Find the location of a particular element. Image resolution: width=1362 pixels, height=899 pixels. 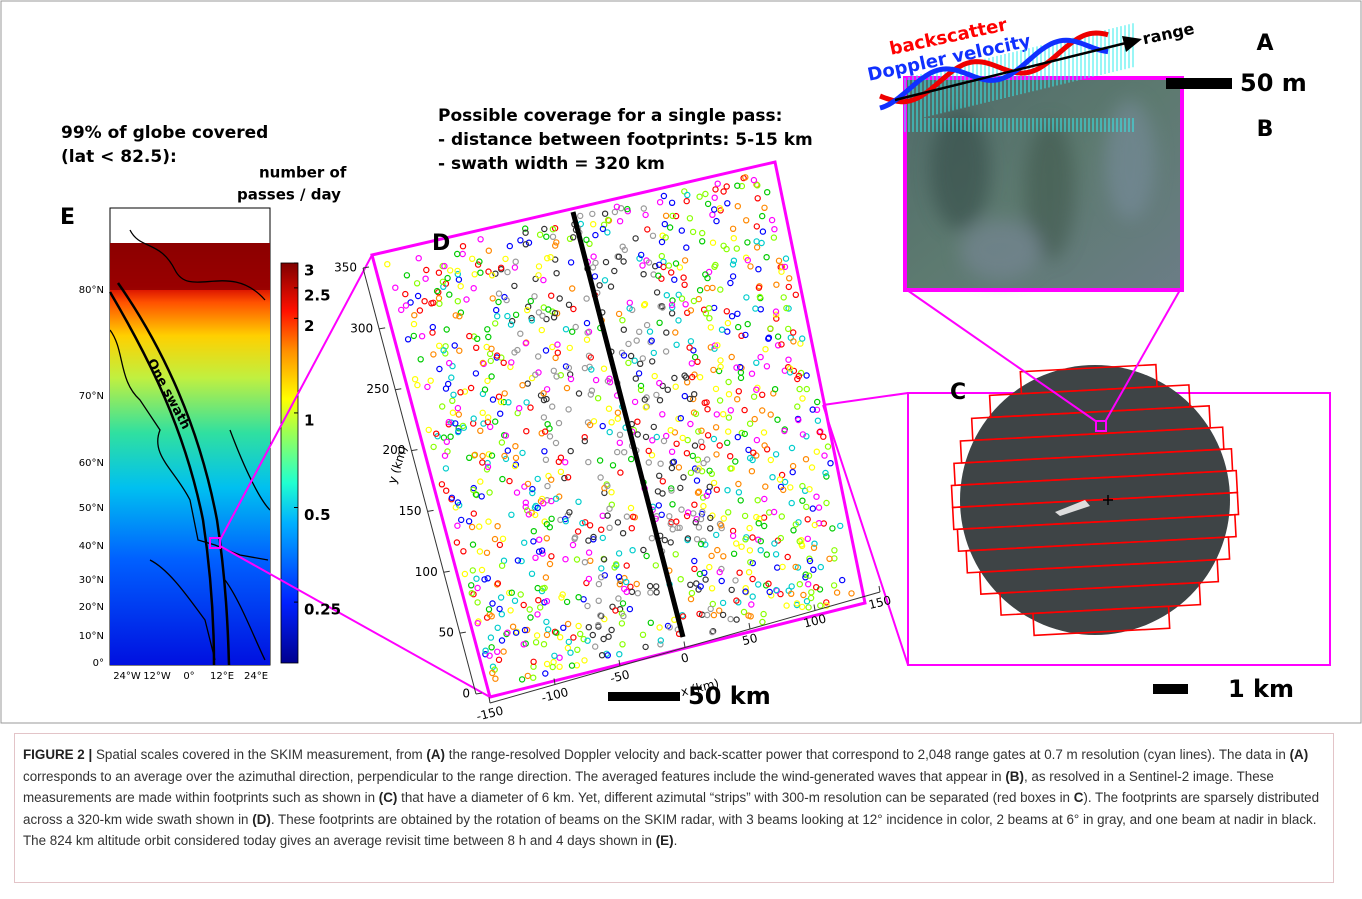

panel-label: E is located at coordinates (67, 217).